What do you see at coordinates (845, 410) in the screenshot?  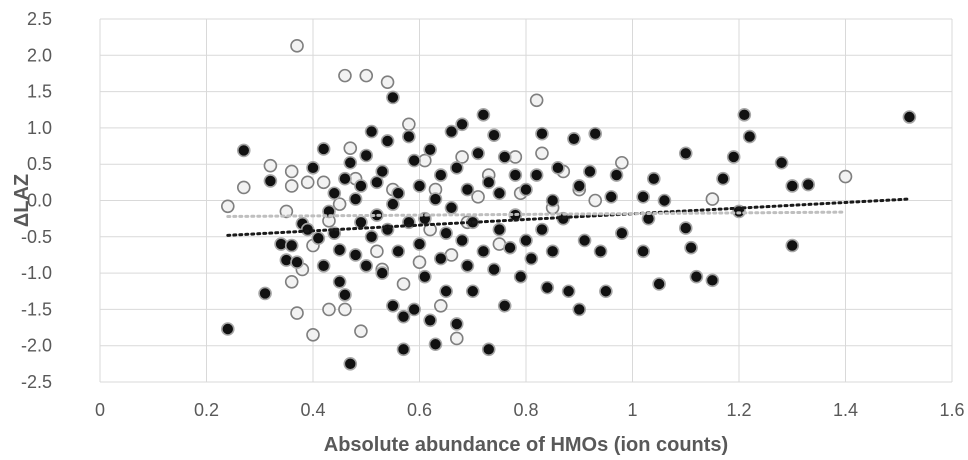 I see `x-tick-label: 1.4` at bounding box center [845, 410].